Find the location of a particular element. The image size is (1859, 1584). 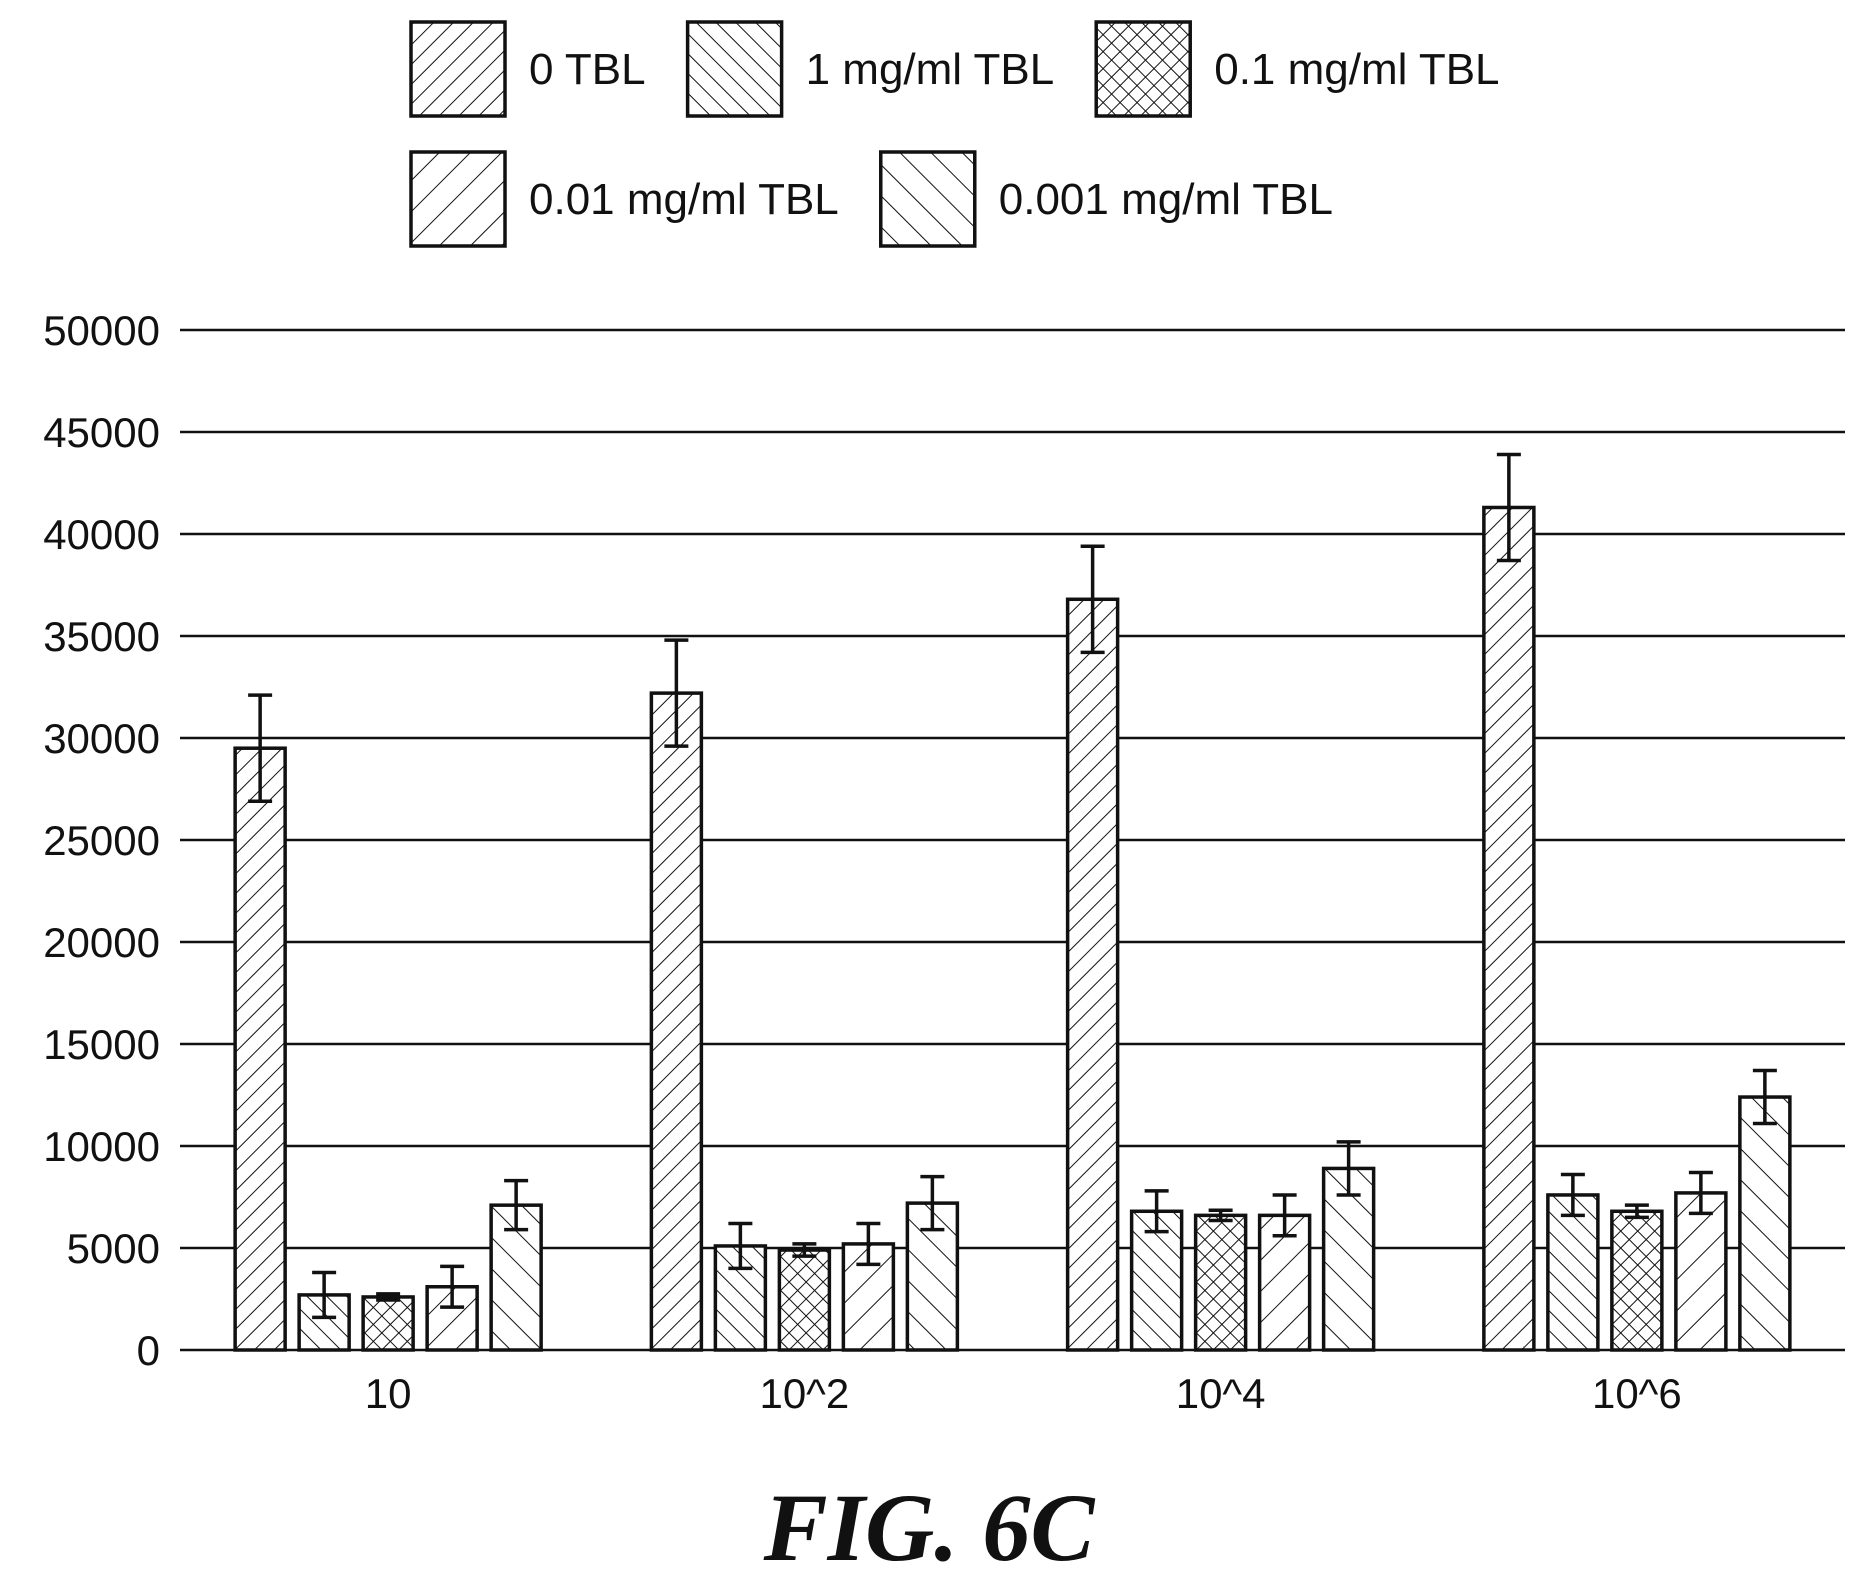

y-tick-label: 50000 is located at coordinates (101, 330).